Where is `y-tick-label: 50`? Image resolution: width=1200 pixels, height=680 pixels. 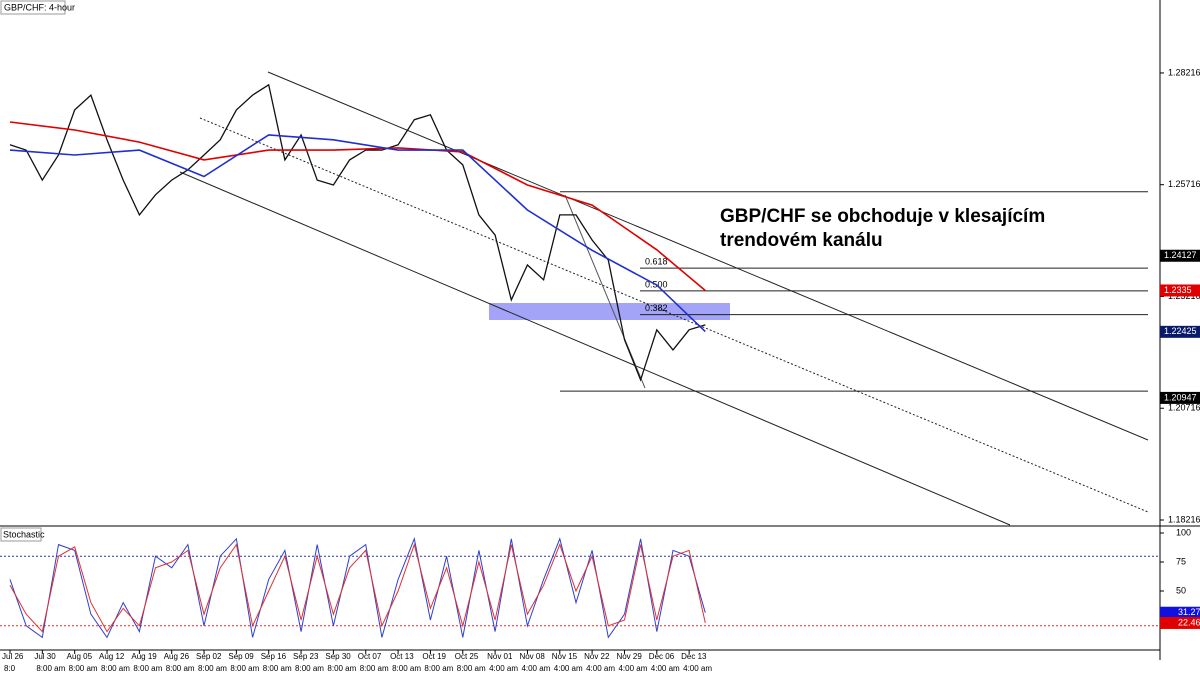
y-tick-label: 50 is located at coordinates (1181, 590).